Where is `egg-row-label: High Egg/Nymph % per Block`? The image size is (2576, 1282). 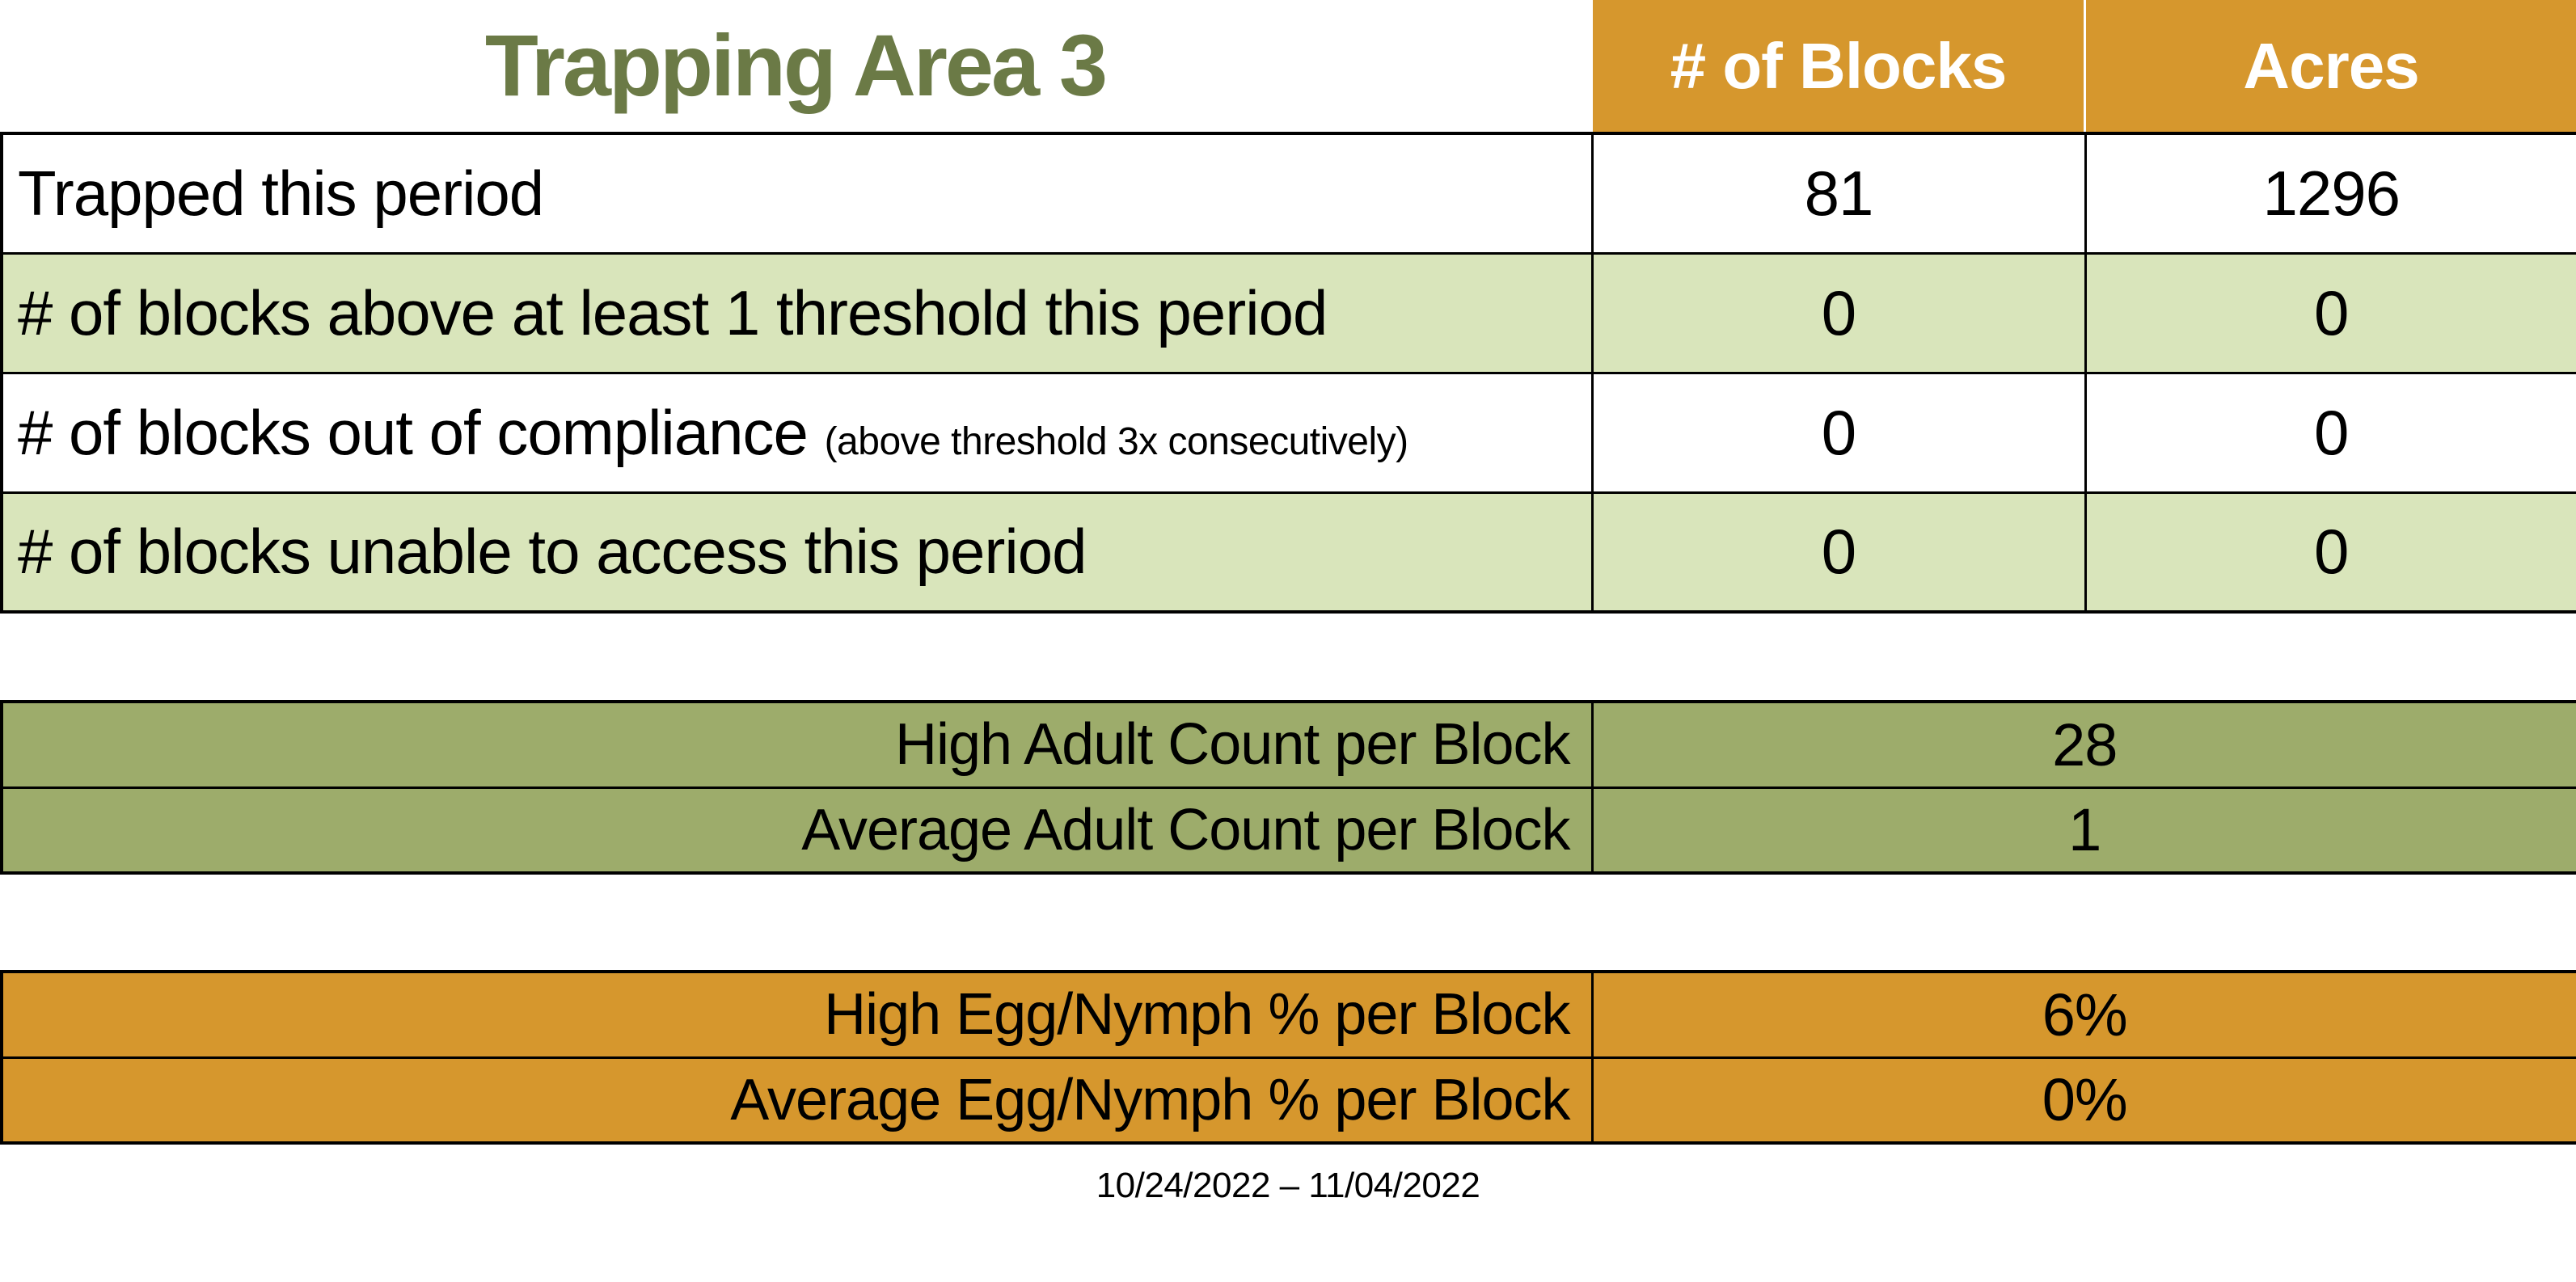
egg-row-label: High Egg/Nymph % per Block is located at coordinates (797, 1015).